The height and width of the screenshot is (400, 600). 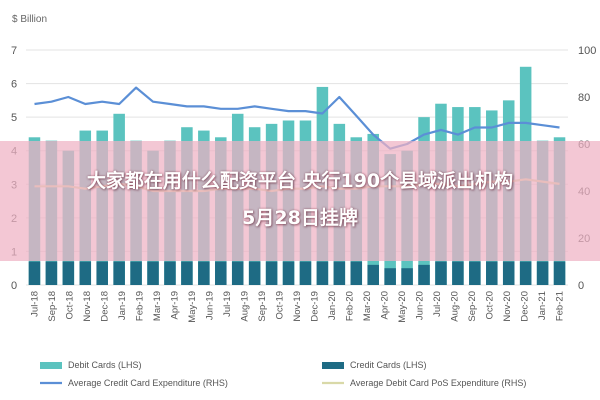 What do you see at coordinates (300, 218) in the screenshot?
I see `overlay-subline: 5月28日挂牌` at bounding box center [300, 218].